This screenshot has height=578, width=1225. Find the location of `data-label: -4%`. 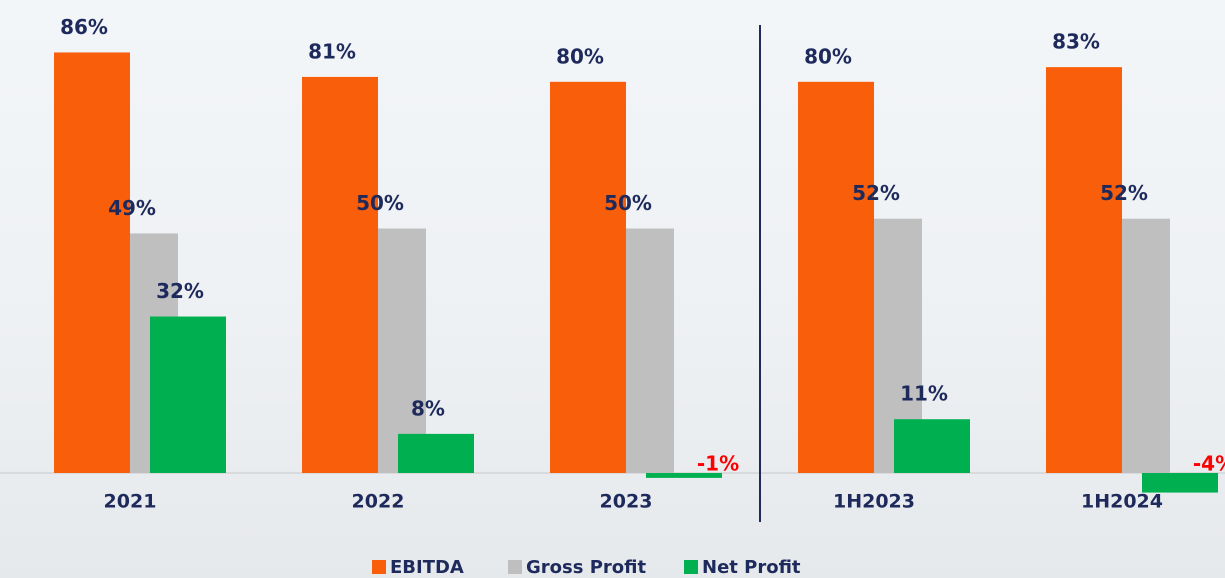

data-label: -4% is located at coordinates (1209, 464).